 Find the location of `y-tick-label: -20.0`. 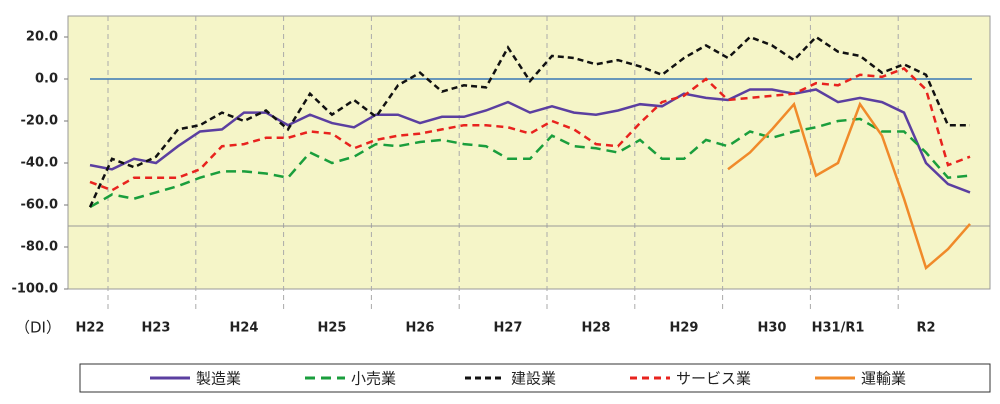

y-tick-label: -20.0 is located at coordinates (39, 121).